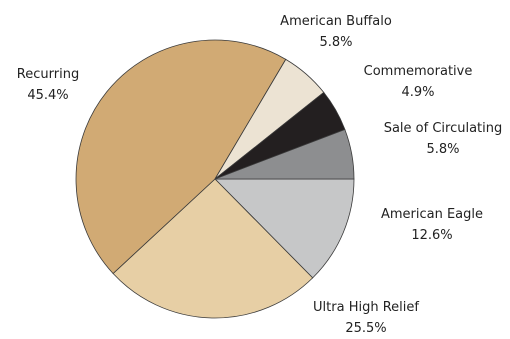 This screenshot has height=339, width=510. I want to click on slice-value-american-buffalo: 5.8%, so click(335, 42).